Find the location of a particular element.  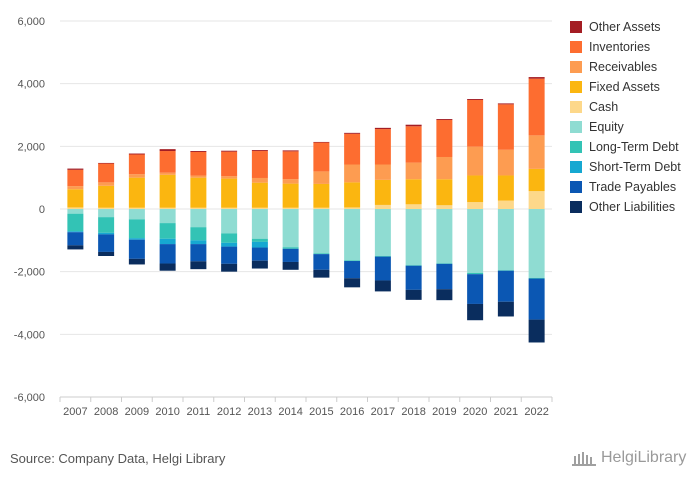

legend-item: Inventories is located at coordinates (625, 47).